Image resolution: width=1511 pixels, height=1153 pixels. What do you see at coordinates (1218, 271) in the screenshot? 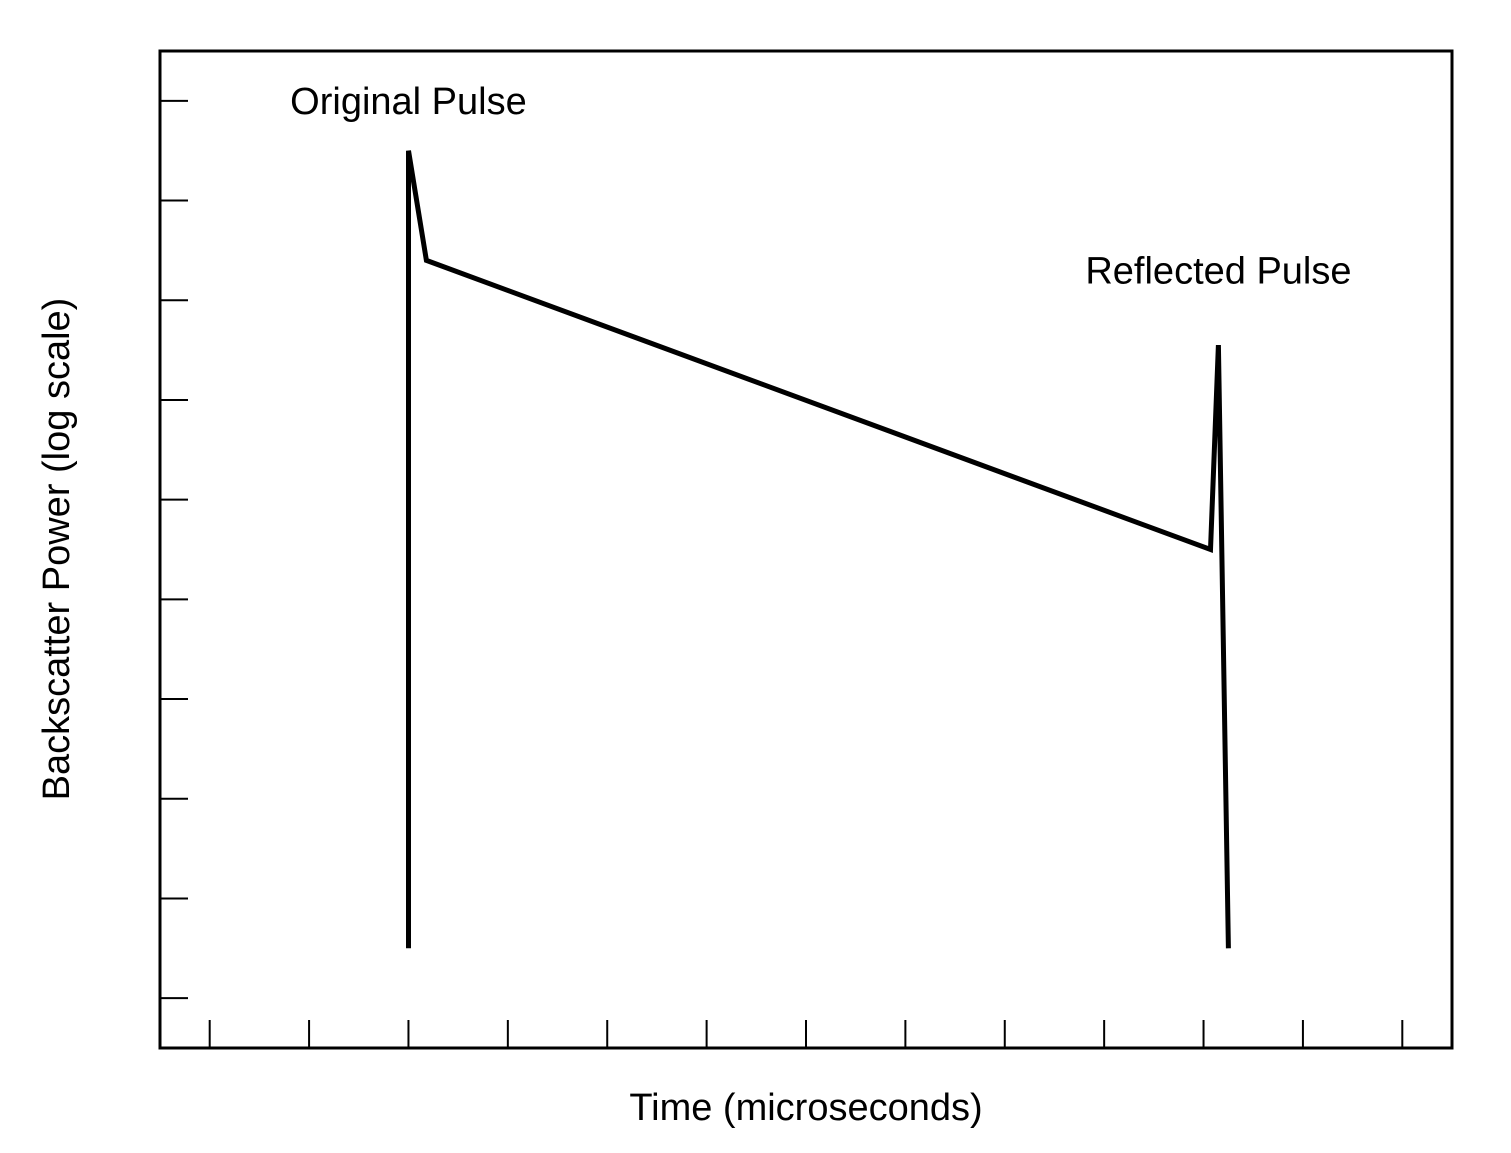
I see `reflected-pulse-label: Reflected Pulse` at bounding box center [1218, 271].